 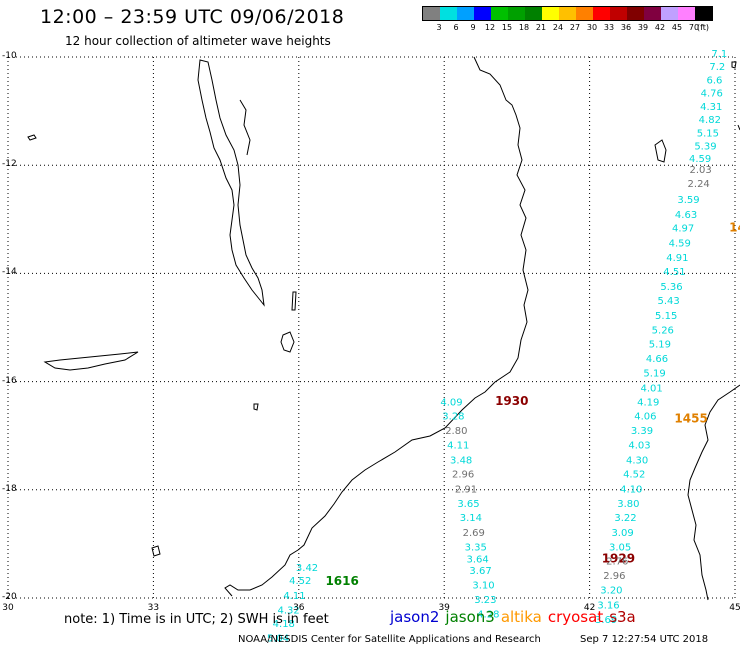 I want to click on wave-height-legend: 3 6 9 12 15 18 21 24 27 30 33 36 39 42 45 70 (ft), so click(x=567, y=19).